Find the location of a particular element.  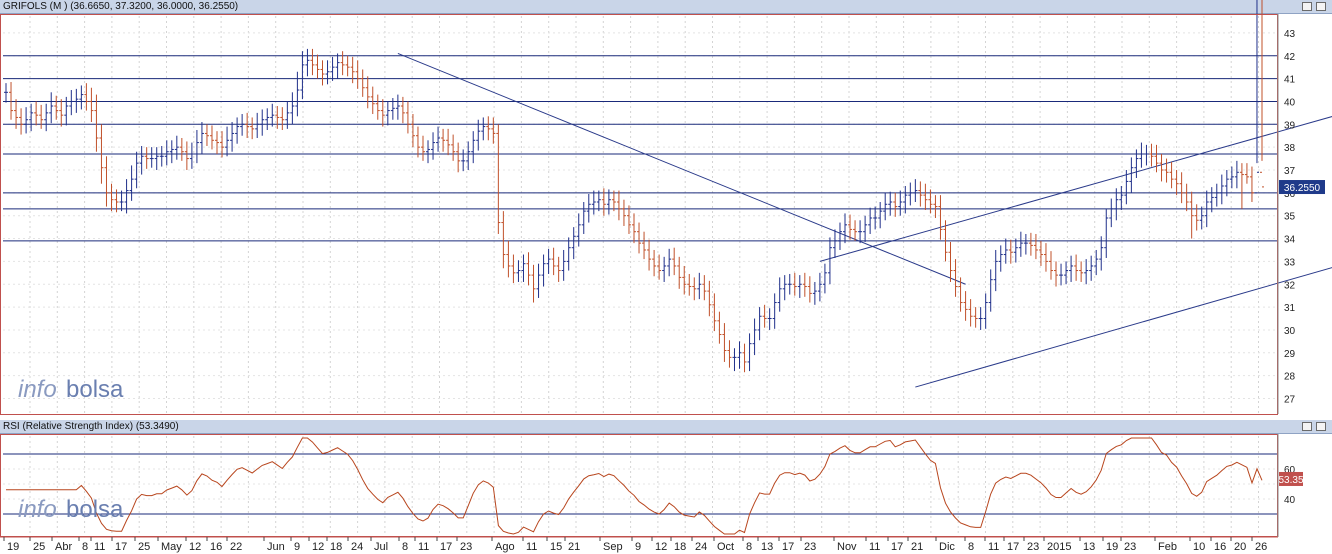

minimize-panel-button is located at coordinates (1307, 6).